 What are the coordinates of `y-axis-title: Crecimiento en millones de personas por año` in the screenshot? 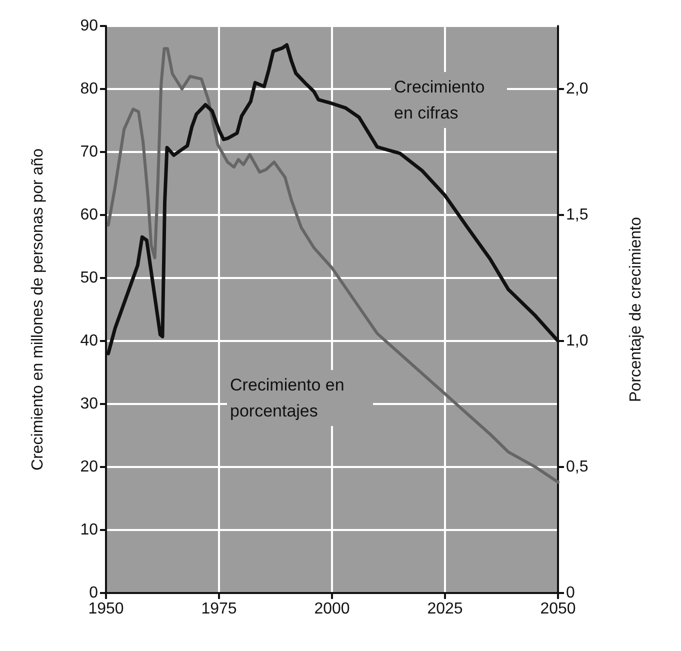 It's located at (38, 309).